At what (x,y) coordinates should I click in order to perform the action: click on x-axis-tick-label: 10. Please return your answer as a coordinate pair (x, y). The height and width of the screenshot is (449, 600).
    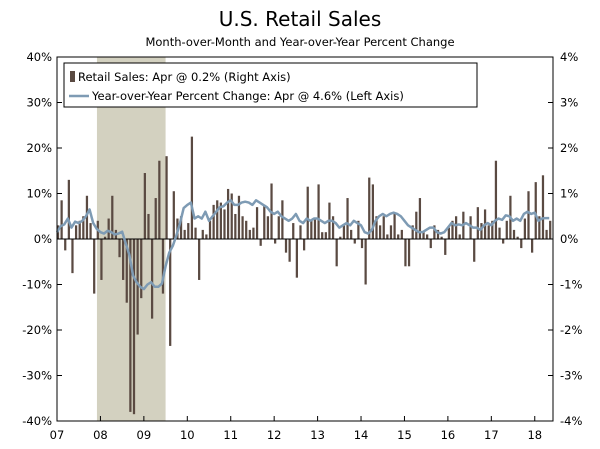
    Looking at the image, I should click on (187, 435).